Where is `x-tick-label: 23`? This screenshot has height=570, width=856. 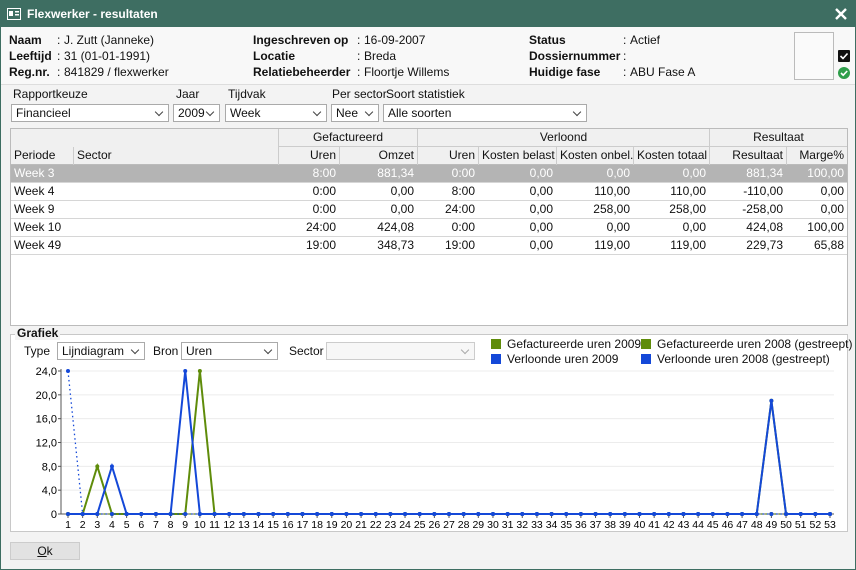
x-tick-label: 23 is located at coordinates (391, 525).